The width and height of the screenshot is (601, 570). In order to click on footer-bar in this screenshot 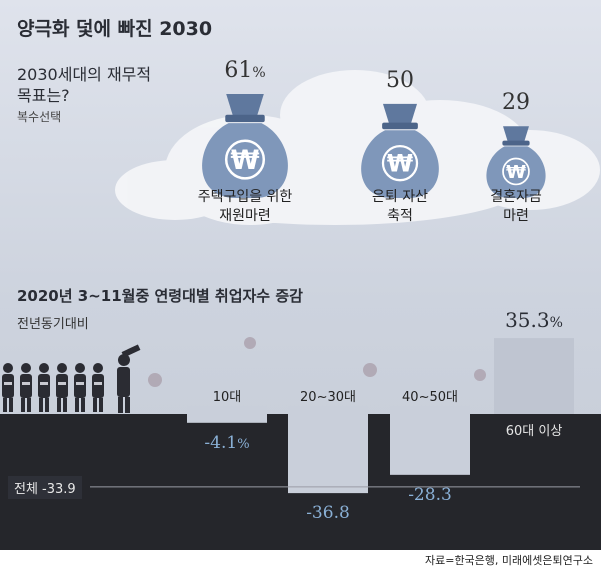, I will do `click(300, 560)`.